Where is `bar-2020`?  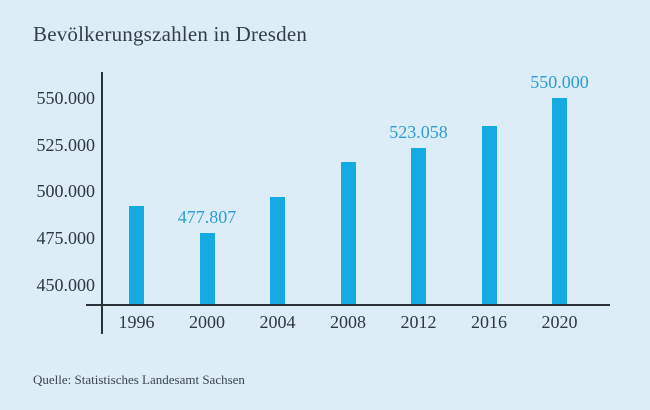
bar-2020 is located at coordinates (559, 201).